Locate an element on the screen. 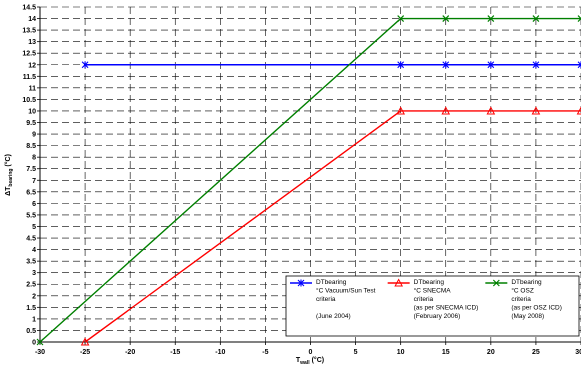 The height and width of the screenshot is (365, 581). y-tick-label: 8 is located at coordinates (34, 158).